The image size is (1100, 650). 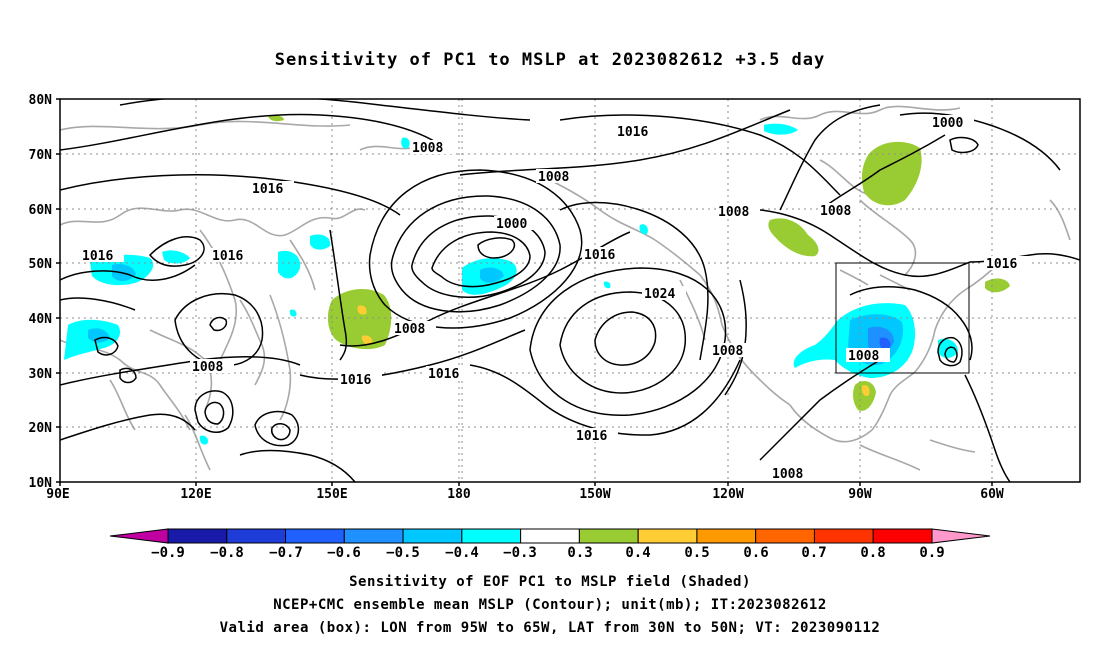 What do you see at coordinates (813, 553) in the screenshot?
I see `colorbar-label: 0.7` at bounding box center [813, 553].